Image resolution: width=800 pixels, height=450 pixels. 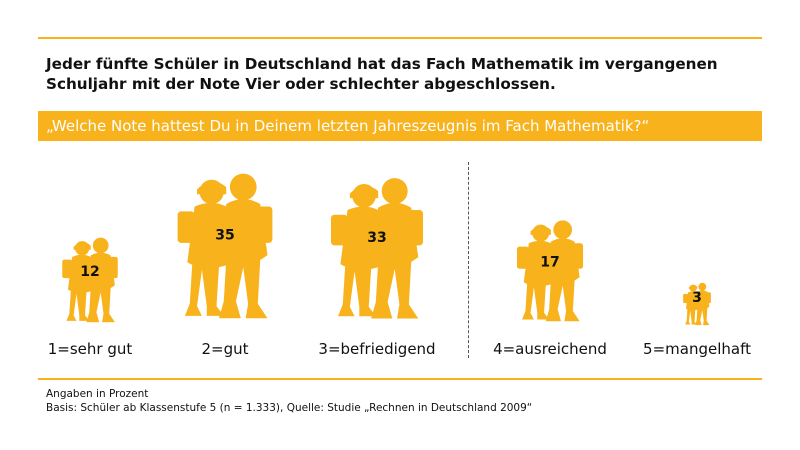 I want to click on value-label: 12, so click(x=89, y=272).